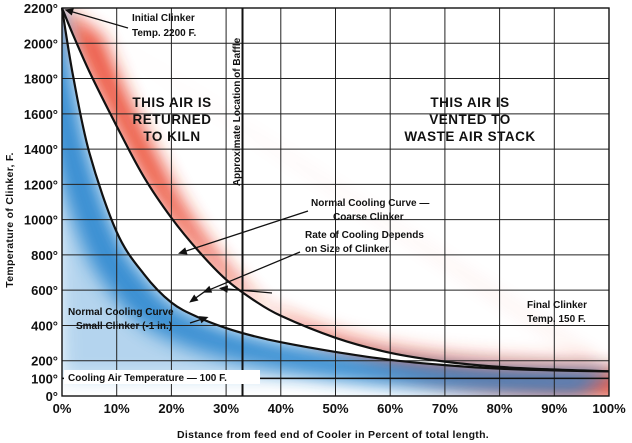 This screenshot has width=632, height=443. I want to click on annotation-returned-line2: RETURNED, so click(171, 119).